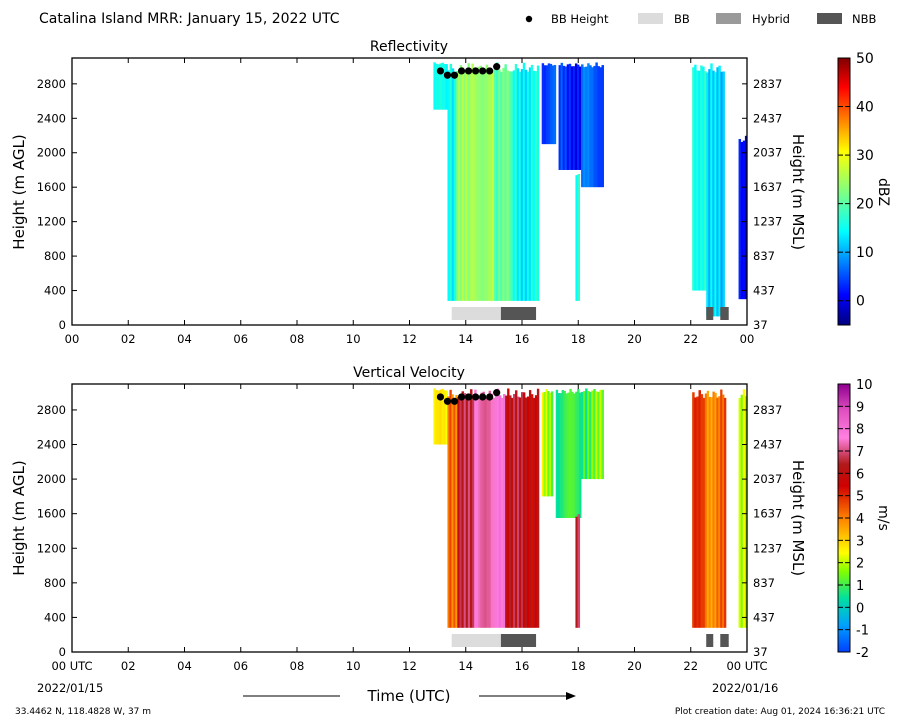 Image resolution: width=900 pixels, height=725 pixels. What do you see at coordinates (353, 666) in the screenshot?
I see `x-tick-label: 10` at bounding box center [353, 666].